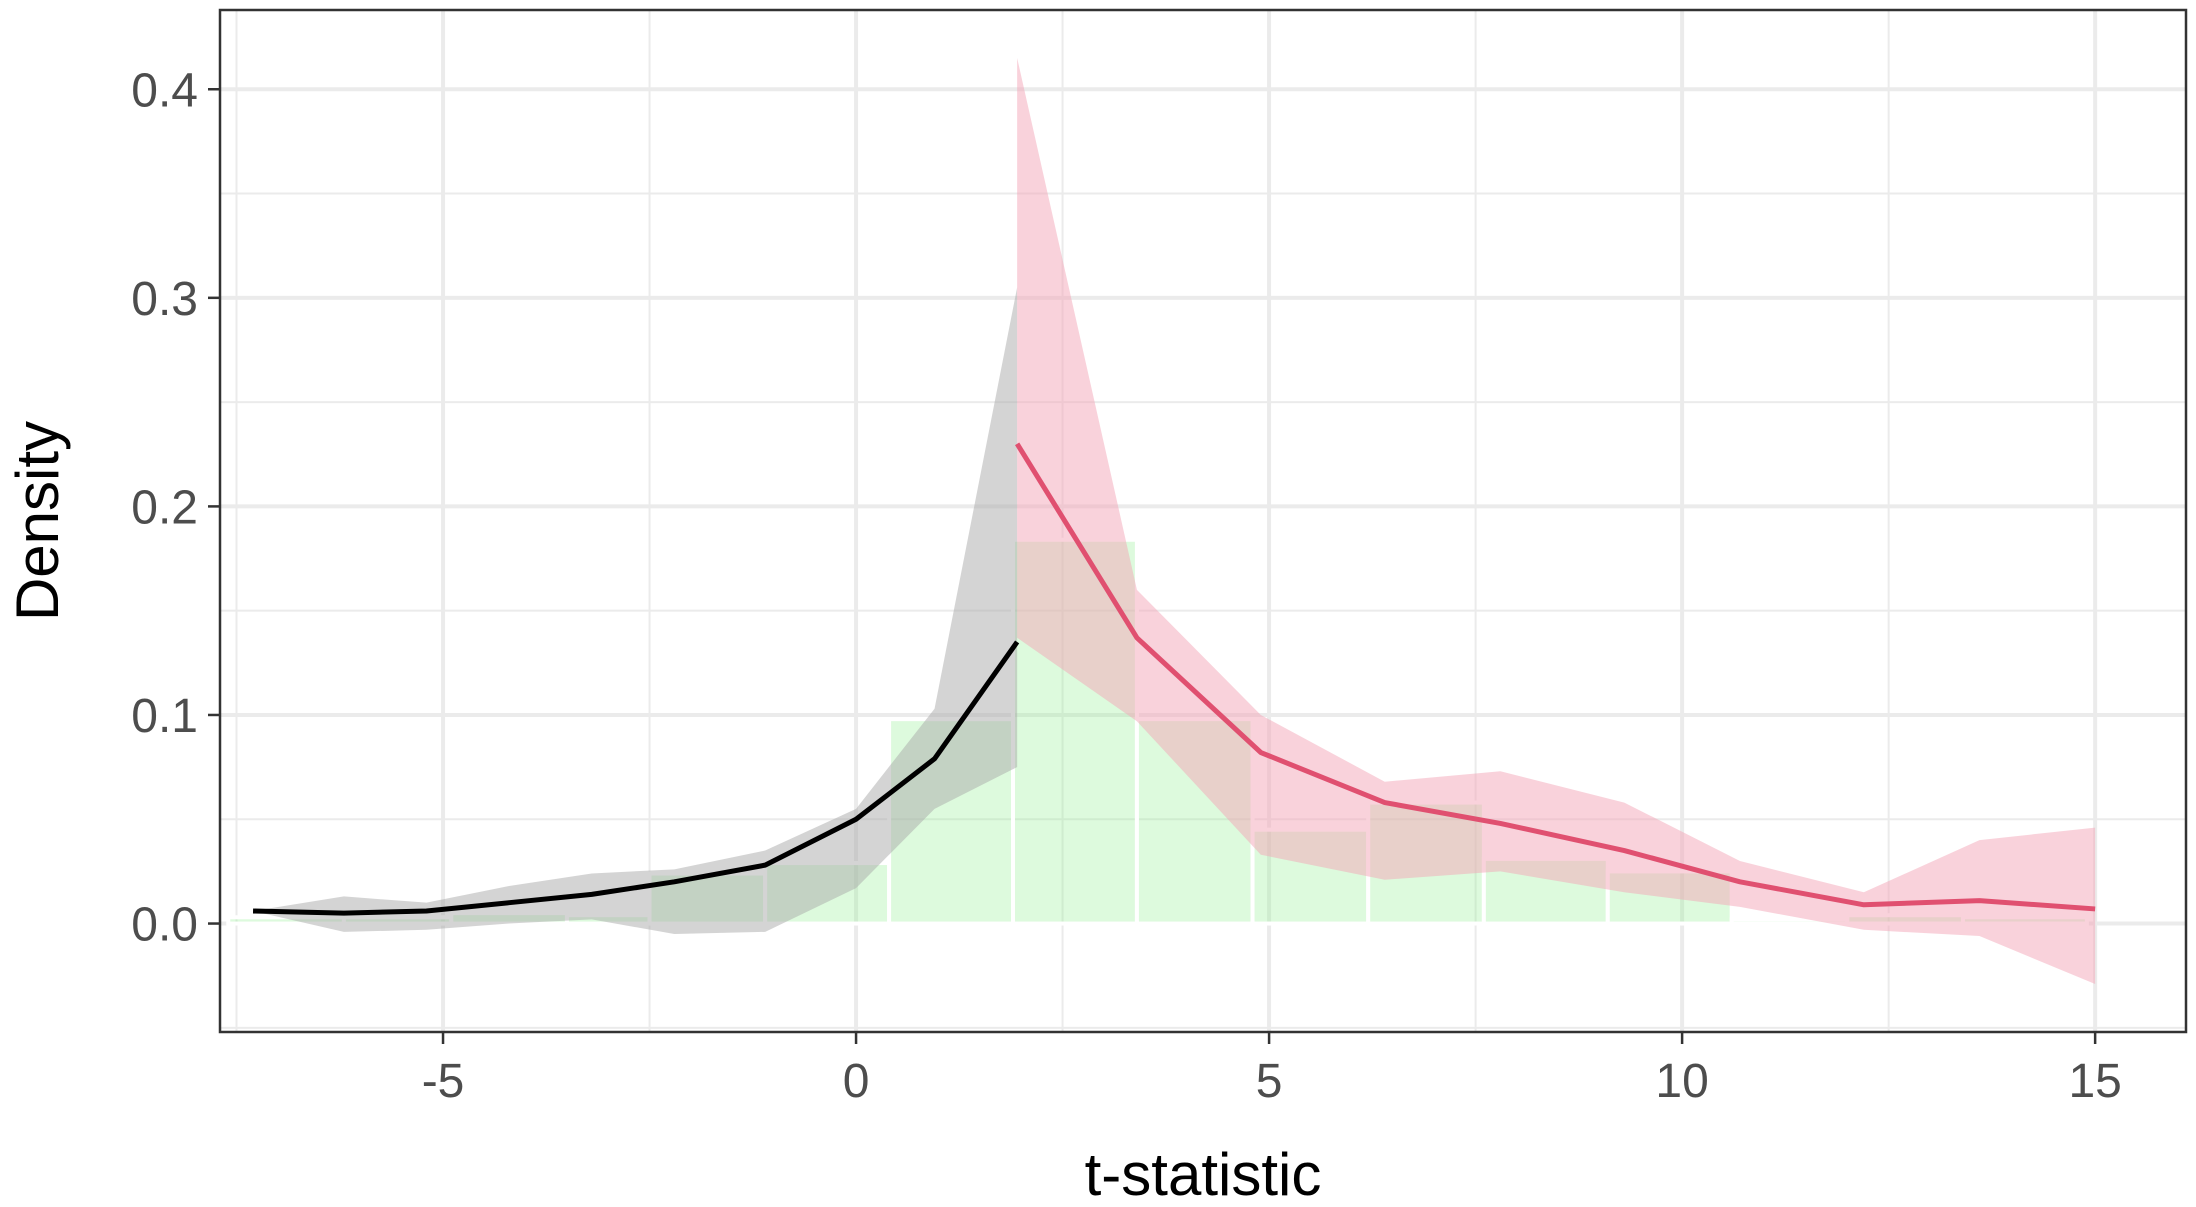  I want to click on x-tick-label: 5, so click(1269, 1081).